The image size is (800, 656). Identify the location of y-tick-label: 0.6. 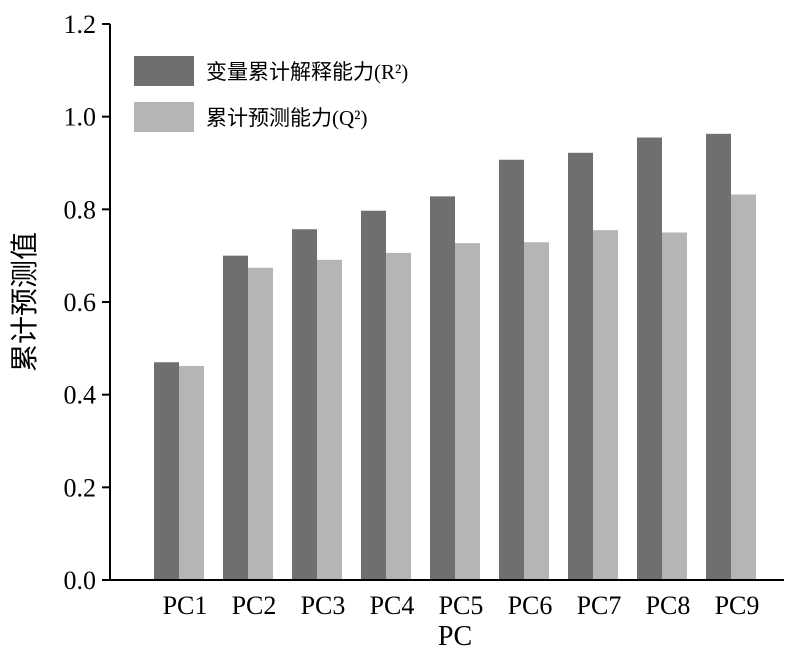
(80, 302).